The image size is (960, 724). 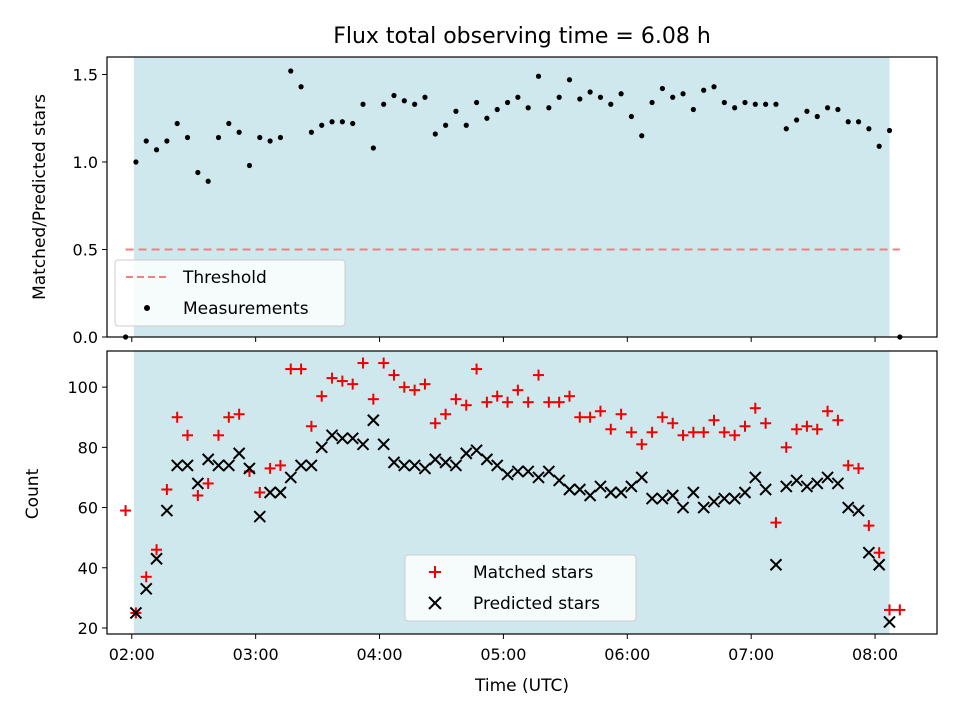 I want to click on bottom-x-axis-ticks: 02:00 03:00 04:00 05:00 06:00 07:00 08:00, so click(x=503, y=649).